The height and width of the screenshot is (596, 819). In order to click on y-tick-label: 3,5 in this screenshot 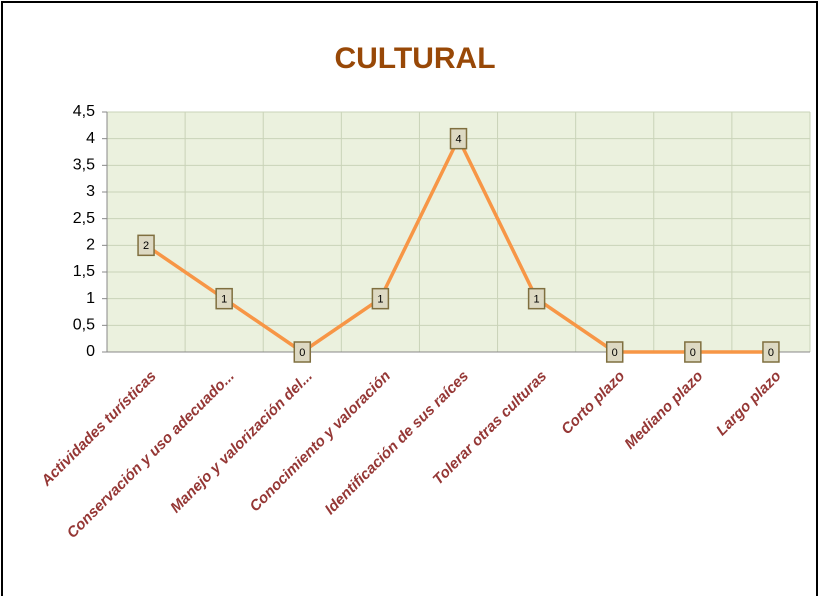, I will do `click(84, 165)`.